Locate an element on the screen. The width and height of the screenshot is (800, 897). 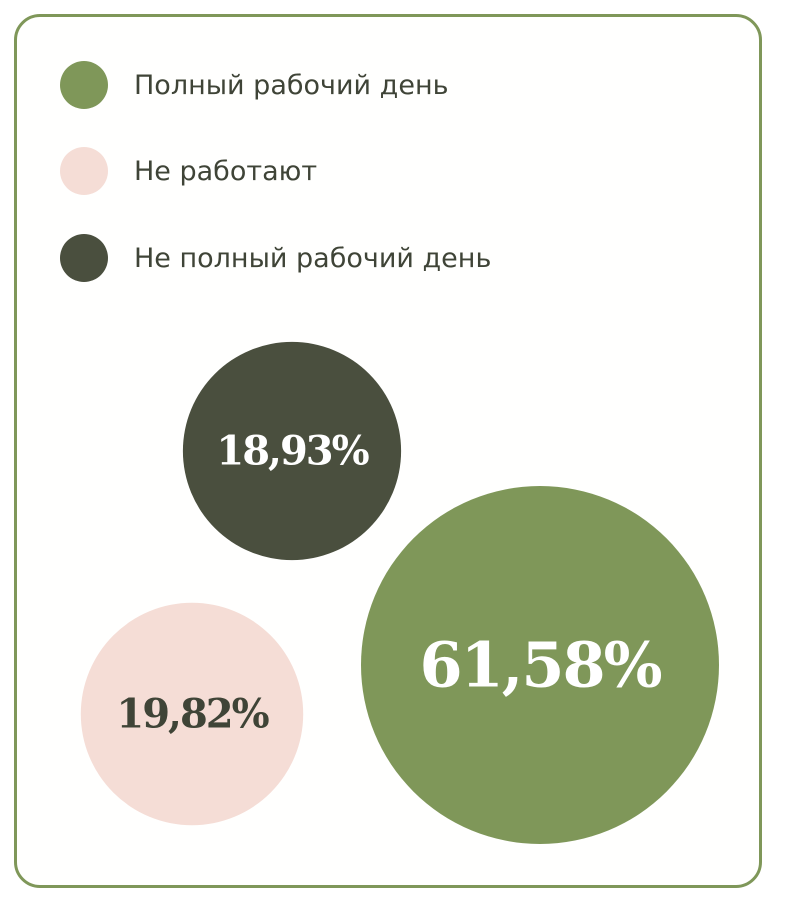
bubble-not-working is located at coordinates (192, 714).